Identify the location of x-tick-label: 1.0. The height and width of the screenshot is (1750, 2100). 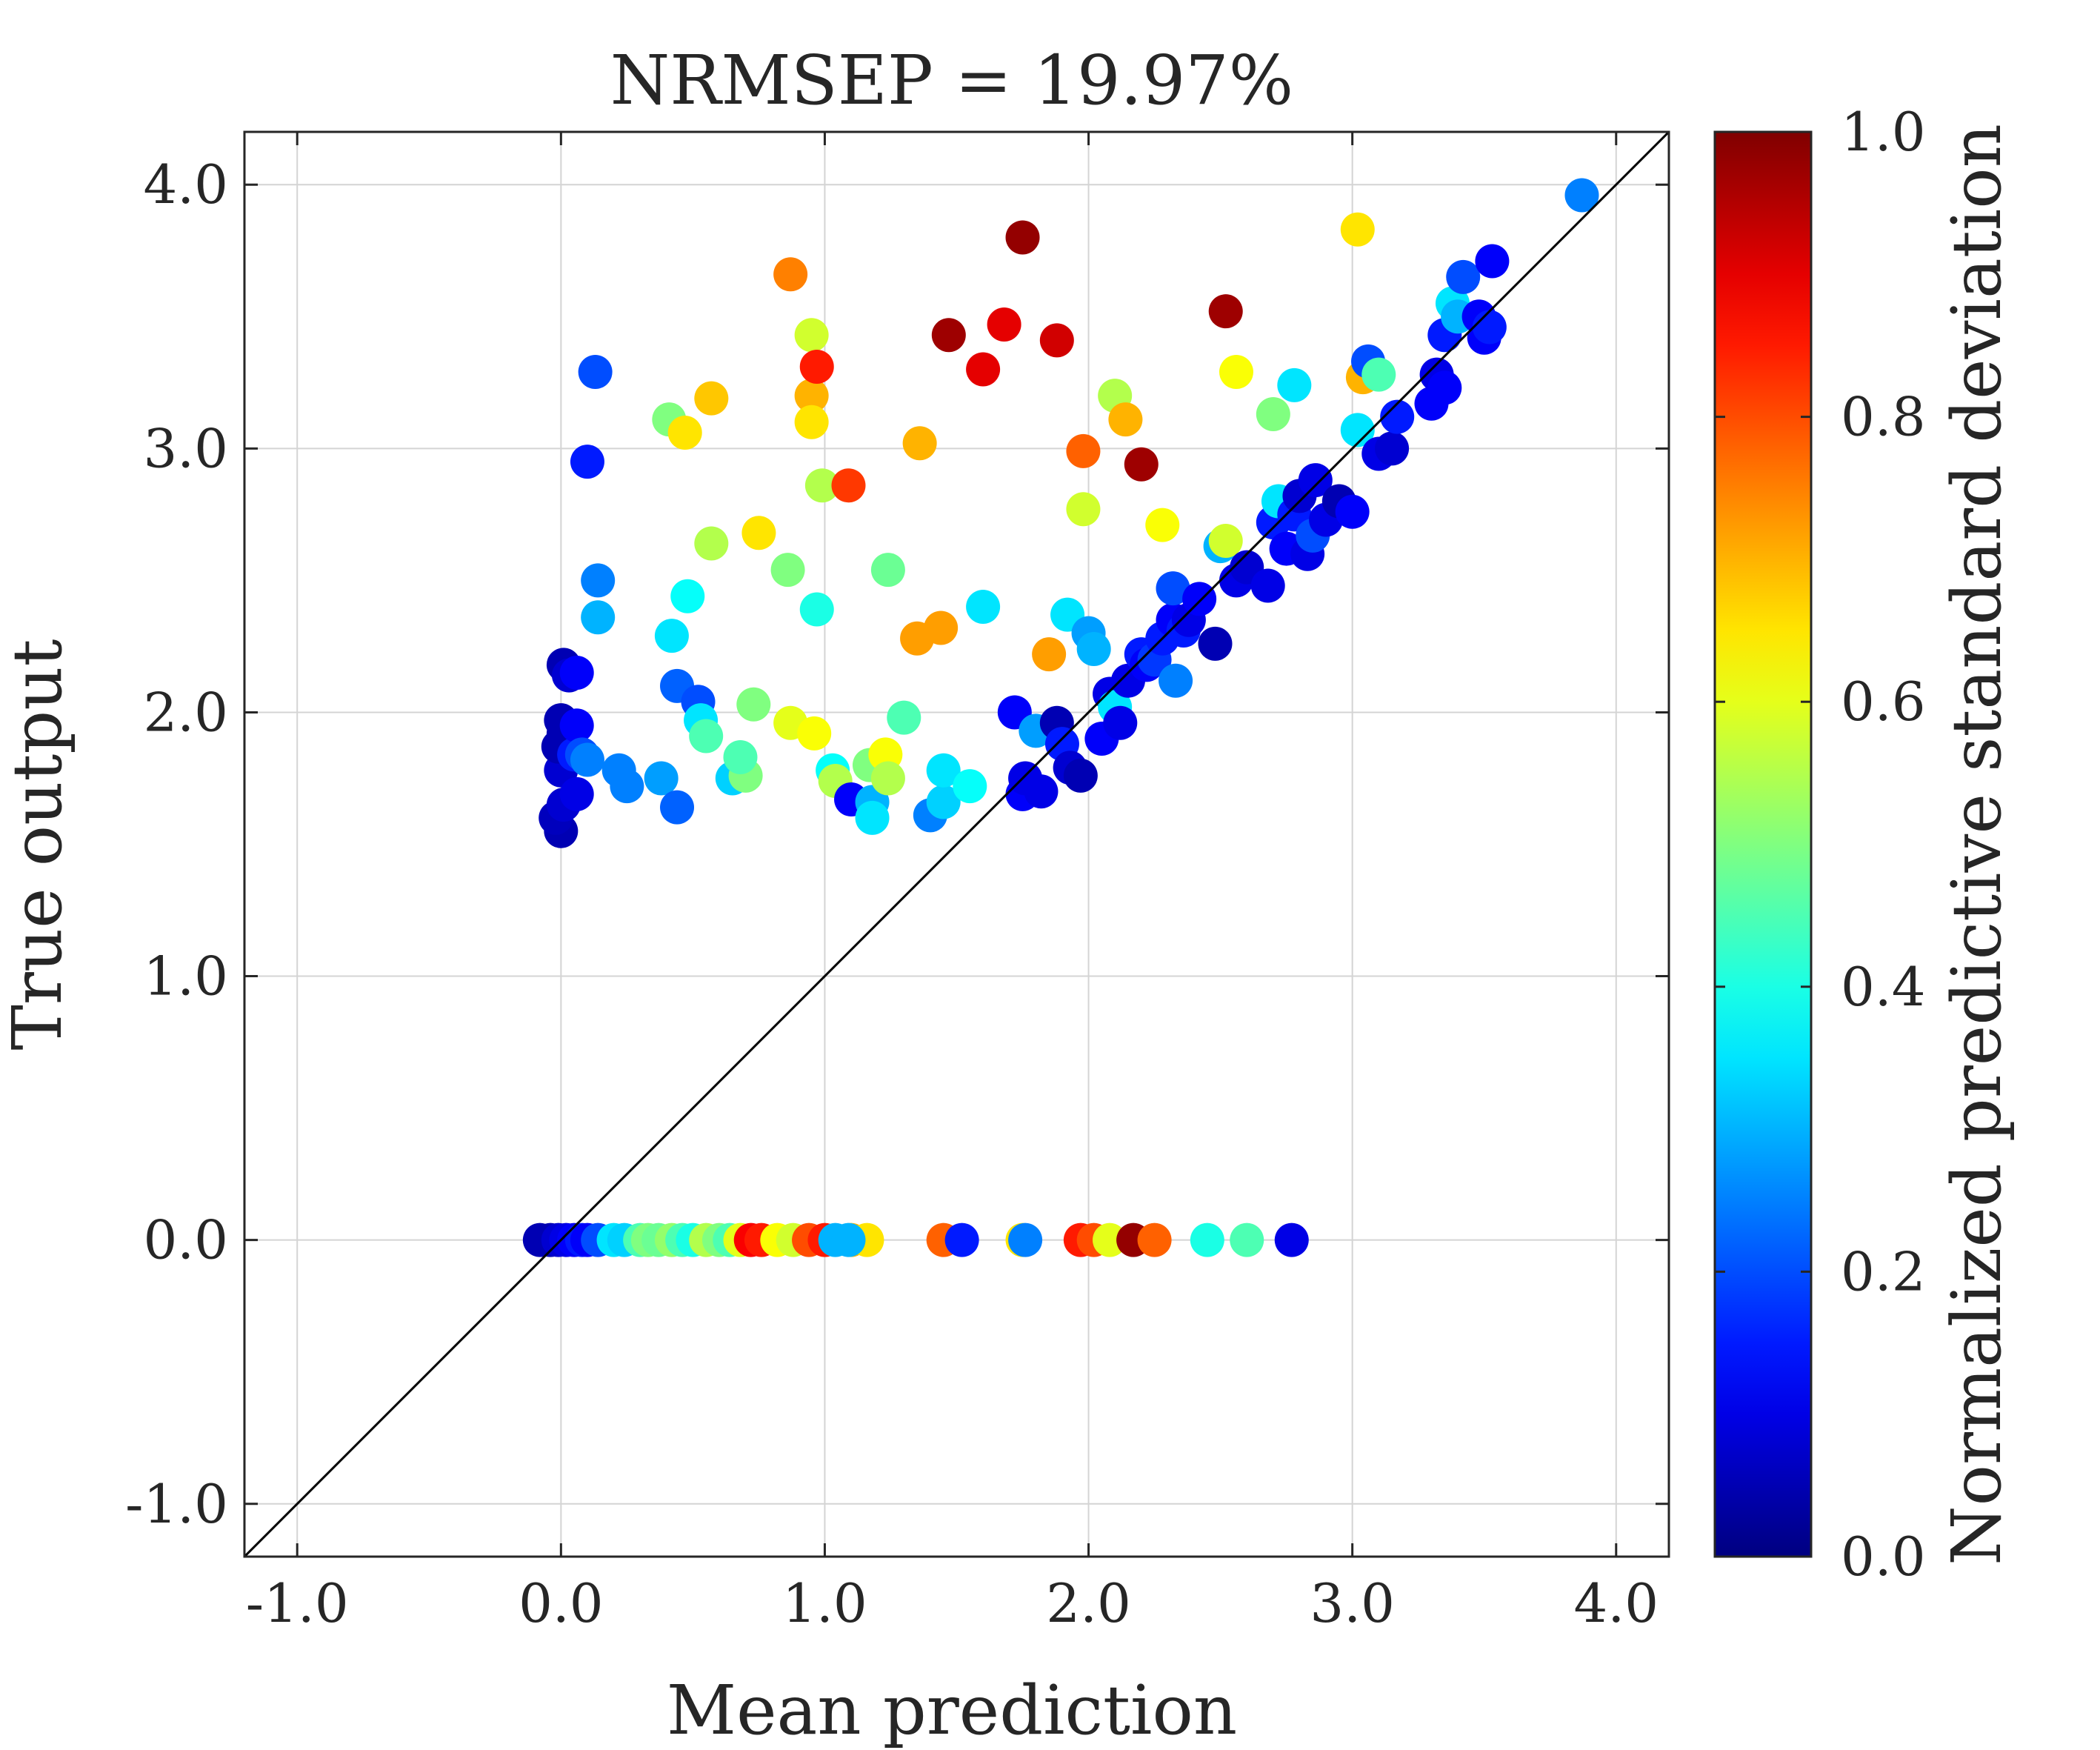
(824, 1603).